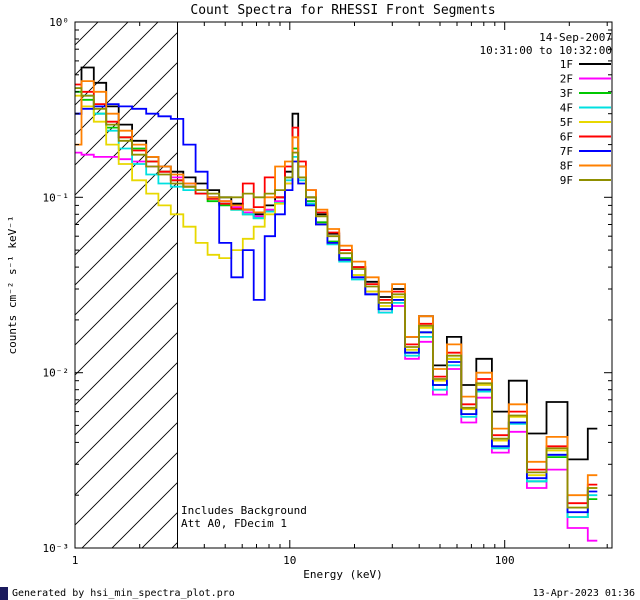 The image size is (640, 600). What do you see at coordinates (59, 22) in the screenshot?
I see `y-tick-label: 10⁰` at bounding box center [59, 22].